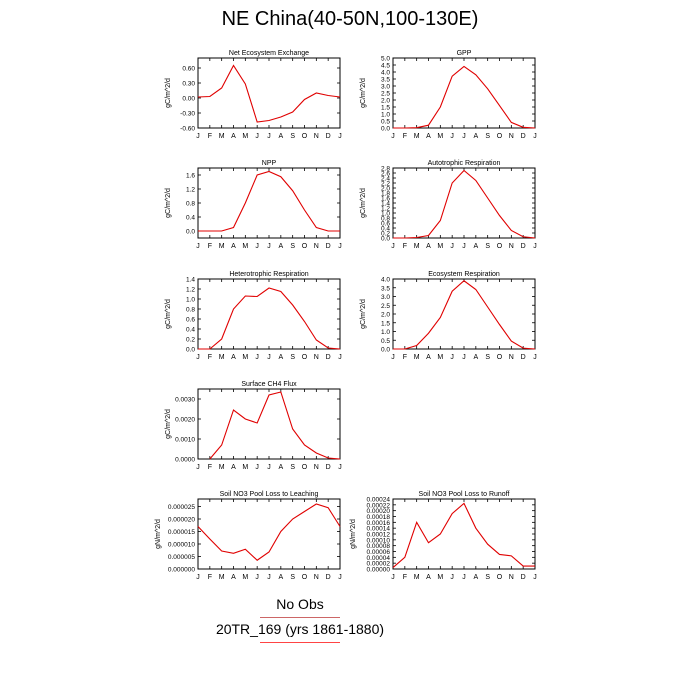  I want to click on panel-title: Soil NO3 Pool Loss to Runoff, so click(464, 494).